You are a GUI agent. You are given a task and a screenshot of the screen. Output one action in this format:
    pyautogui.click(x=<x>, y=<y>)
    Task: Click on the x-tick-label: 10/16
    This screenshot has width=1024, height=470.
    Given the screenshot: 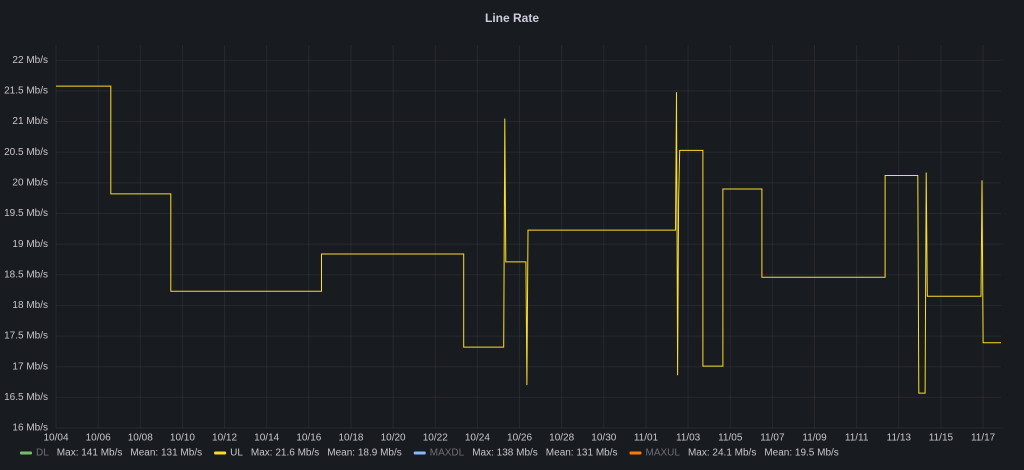 What is the action you would take?
    pyautogui.click(x=308, y=438)
    